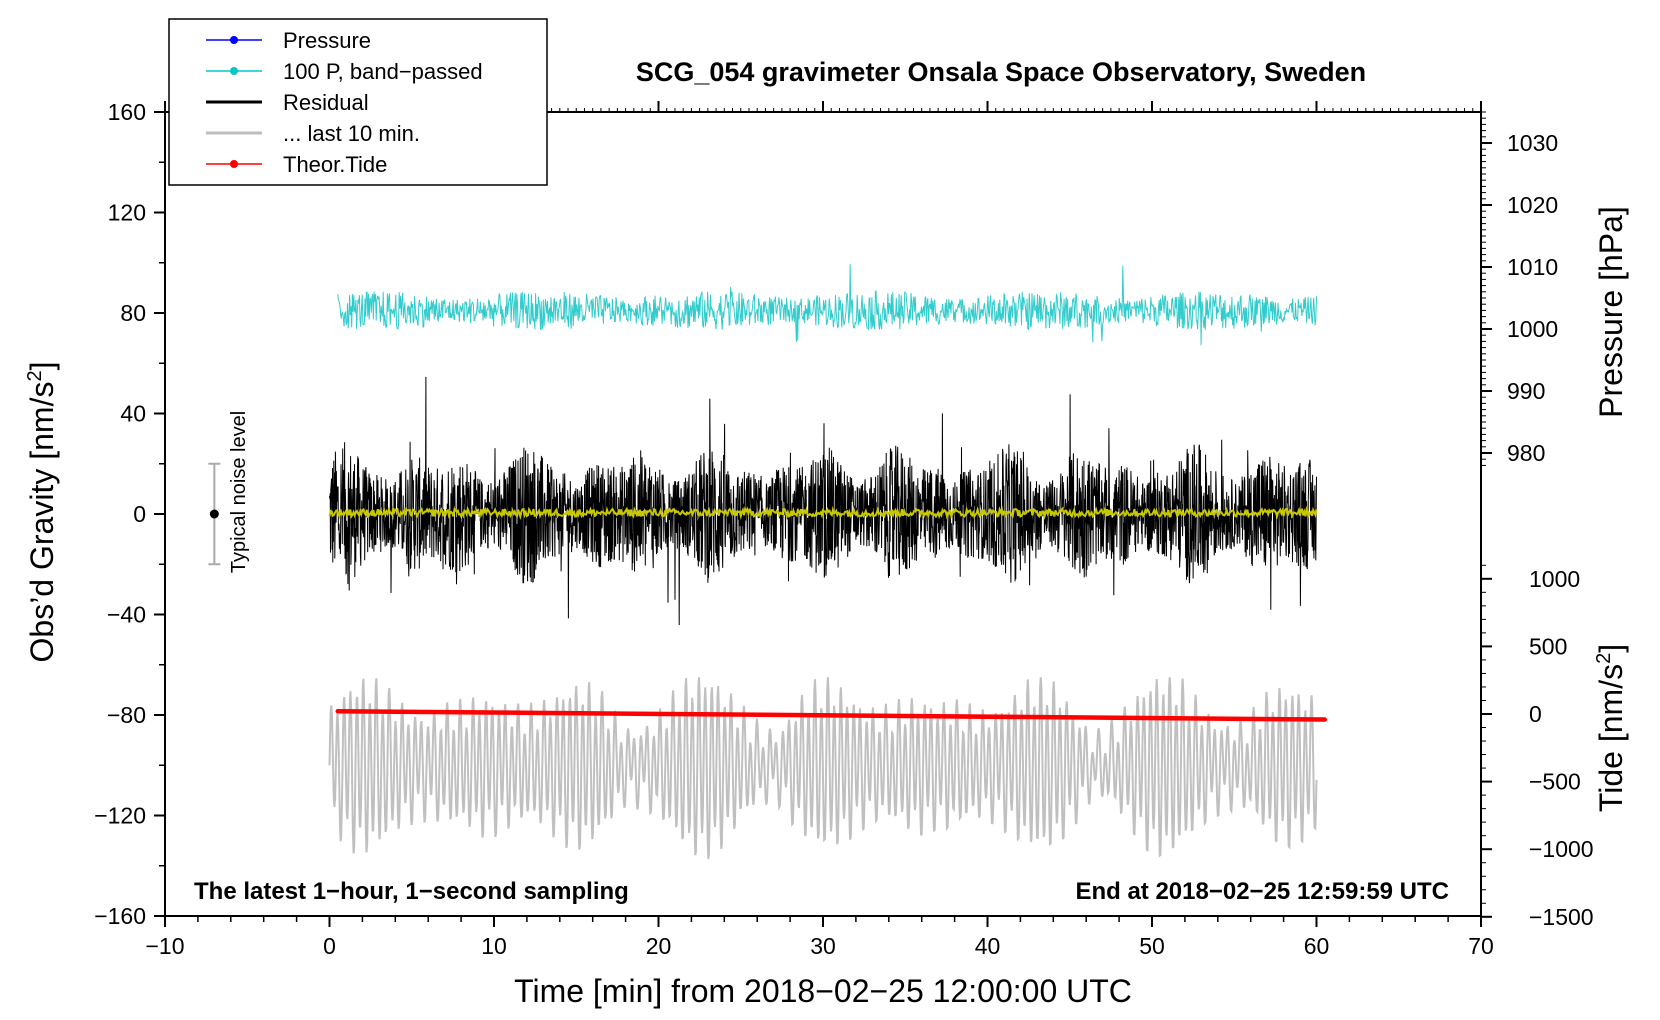  Describe the element at coordinates (823, 946) in the screenshot. I see `x-tick-label: 30` at that location.